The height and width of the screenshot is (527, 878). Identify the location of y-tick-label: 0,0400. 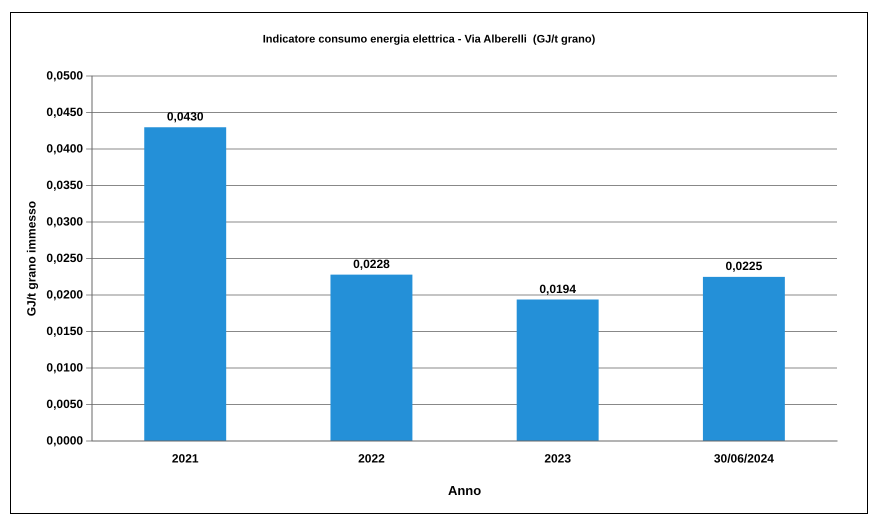
(65, 148).